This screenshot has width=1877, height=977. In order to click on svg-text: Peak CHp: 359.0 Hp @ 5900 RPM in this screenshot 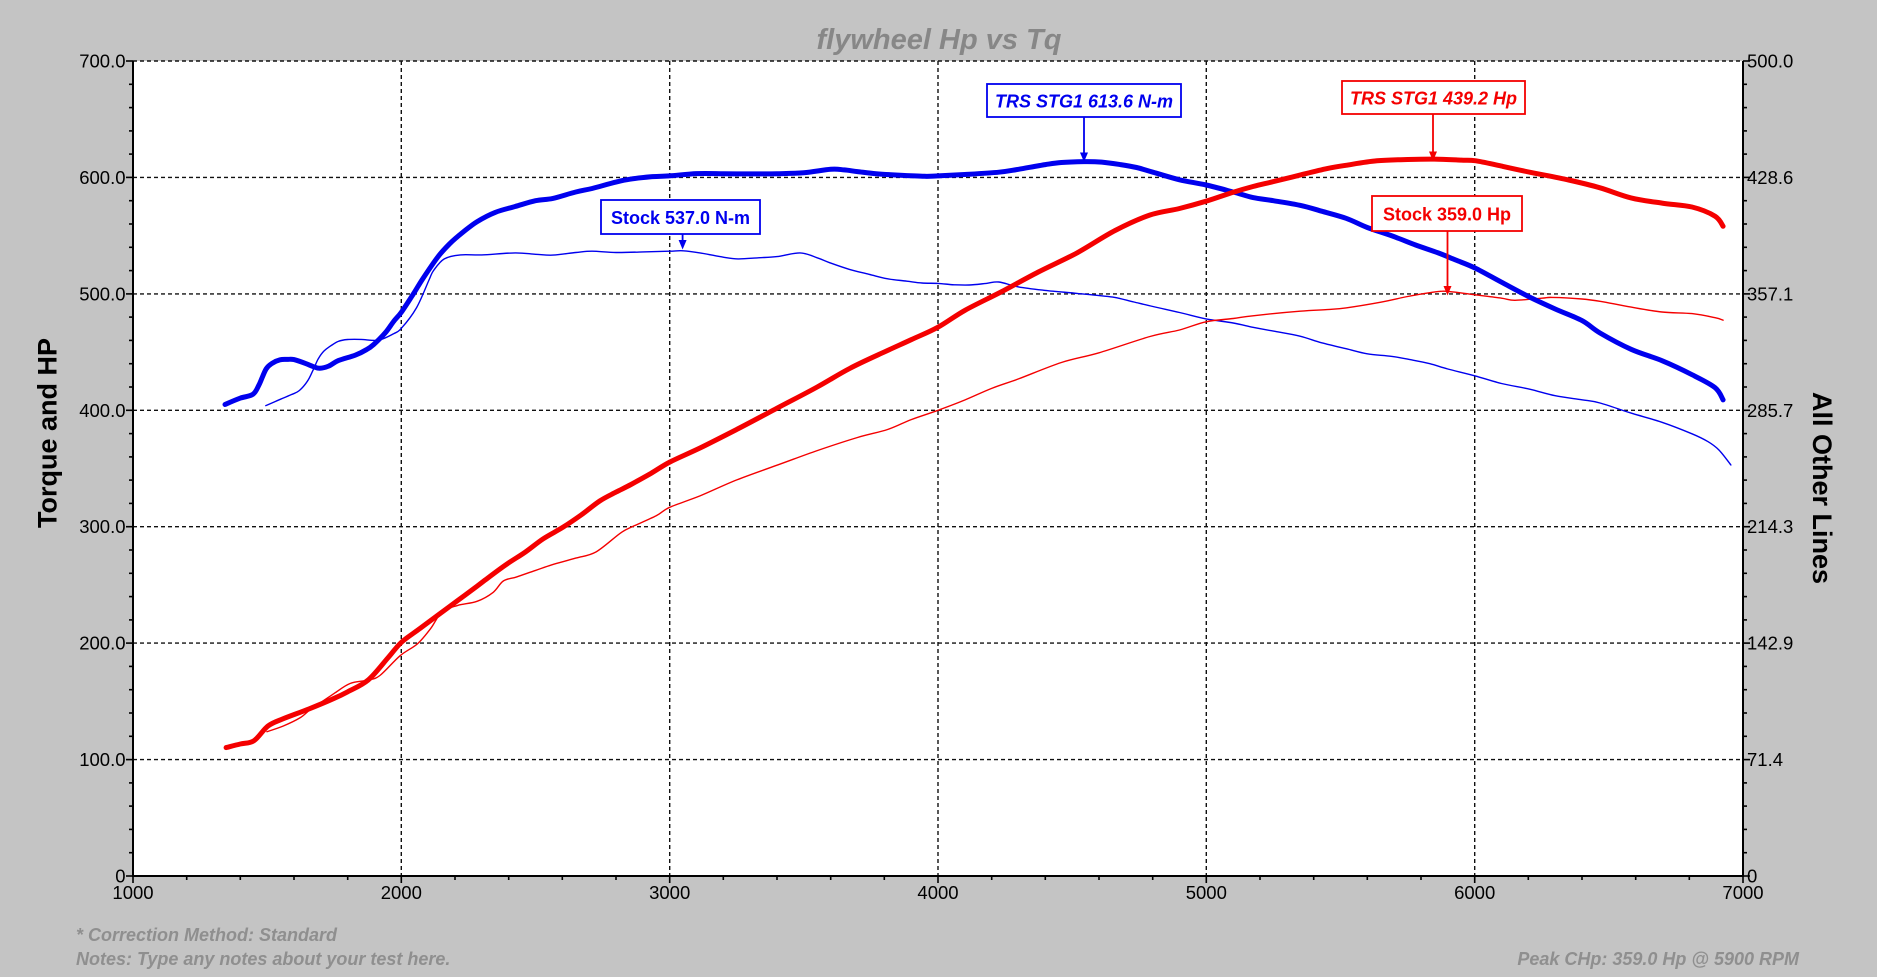, I will do `click(1658, 959)`.